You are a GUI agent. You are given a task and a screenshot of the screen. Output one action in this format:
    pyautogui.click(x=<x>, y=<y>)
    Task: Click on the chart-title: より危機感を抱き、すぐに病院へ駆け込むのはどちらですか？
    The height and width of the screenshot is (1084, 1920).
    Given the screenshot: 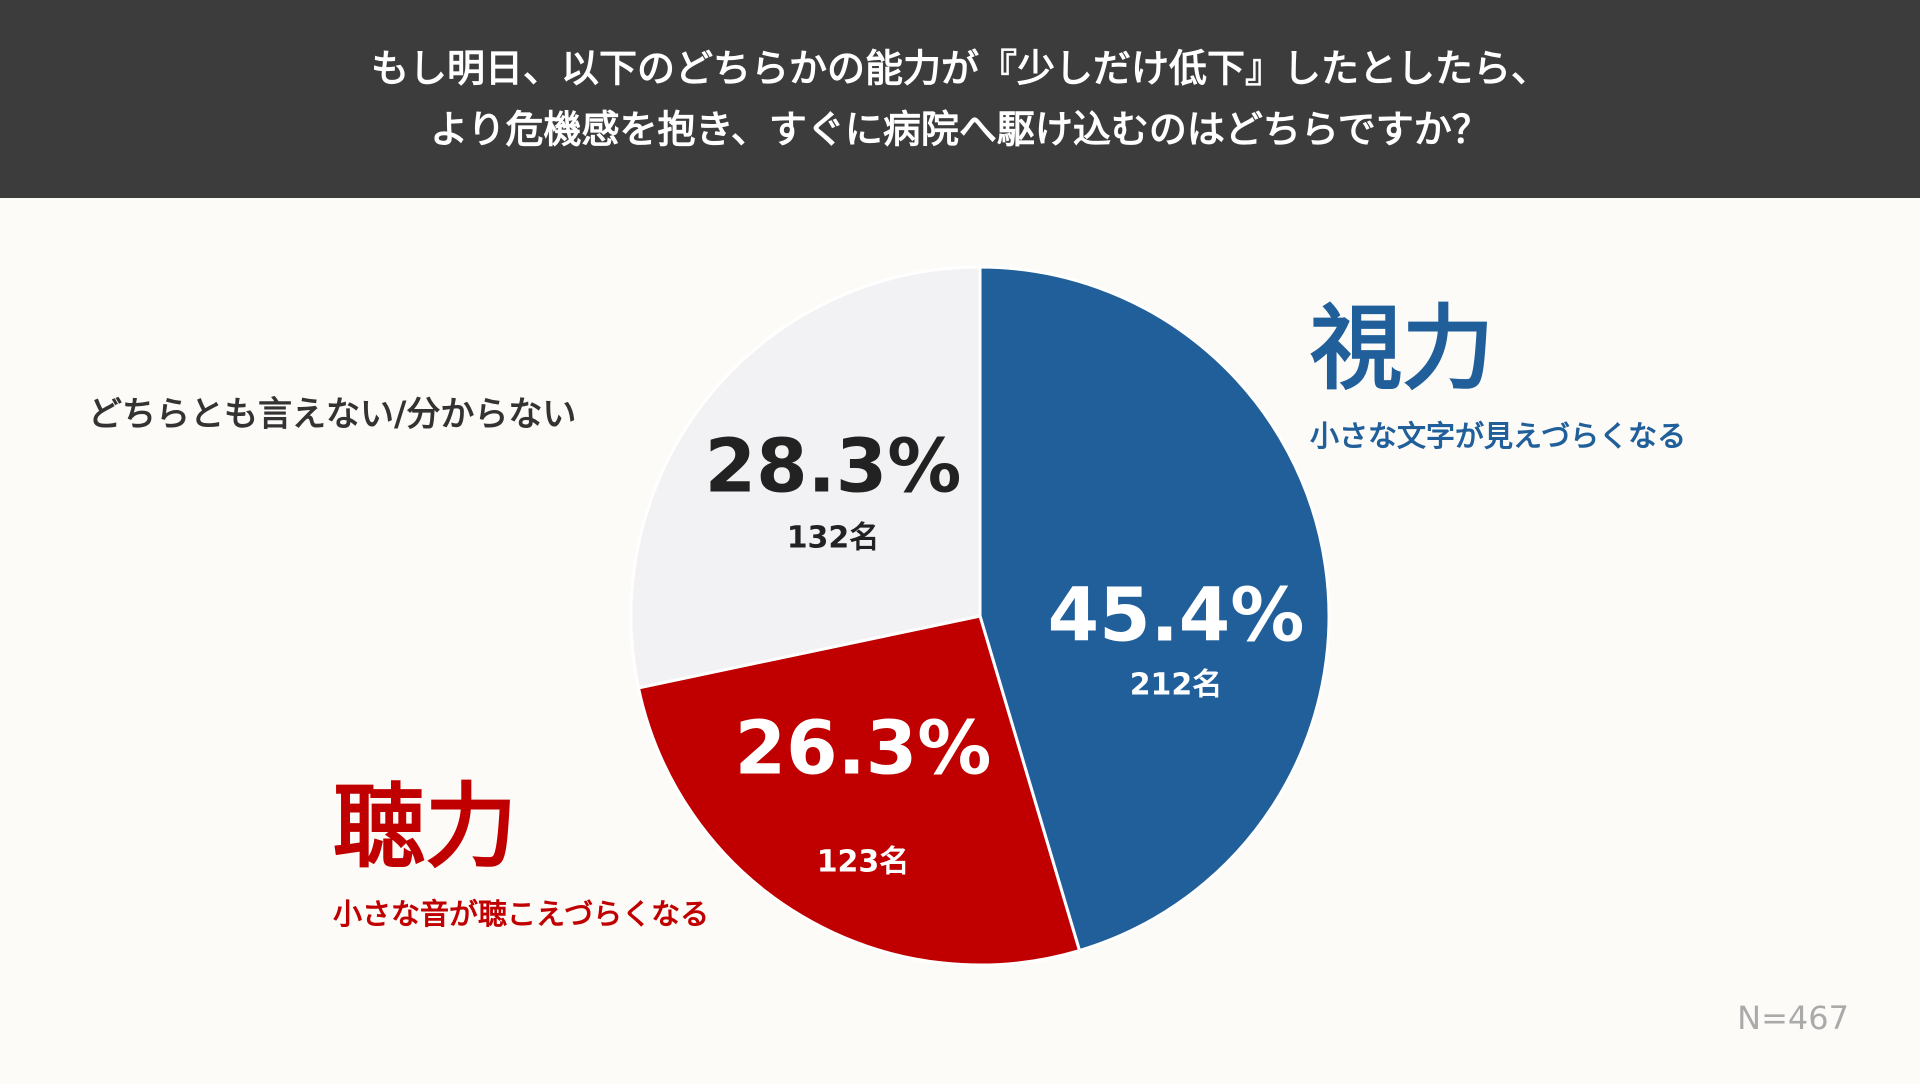 What is the action you would take?
    pyautogui.click(x=959, y=130)
    